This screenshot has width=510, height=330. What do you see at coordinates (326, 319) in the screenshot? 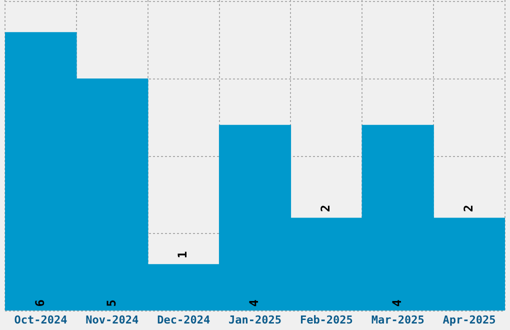
I see `x-tick-label: Feb-2025` at bounding box center [326, 319].